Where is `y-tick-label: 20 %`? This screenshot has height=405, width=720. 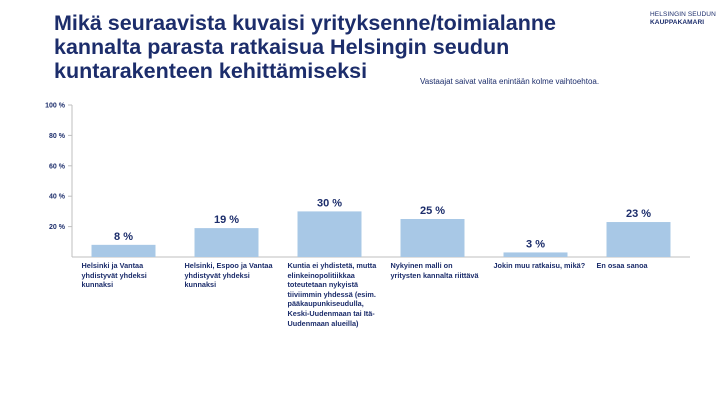
y-tick-label: 20 % is located at coordinates (57, 227).